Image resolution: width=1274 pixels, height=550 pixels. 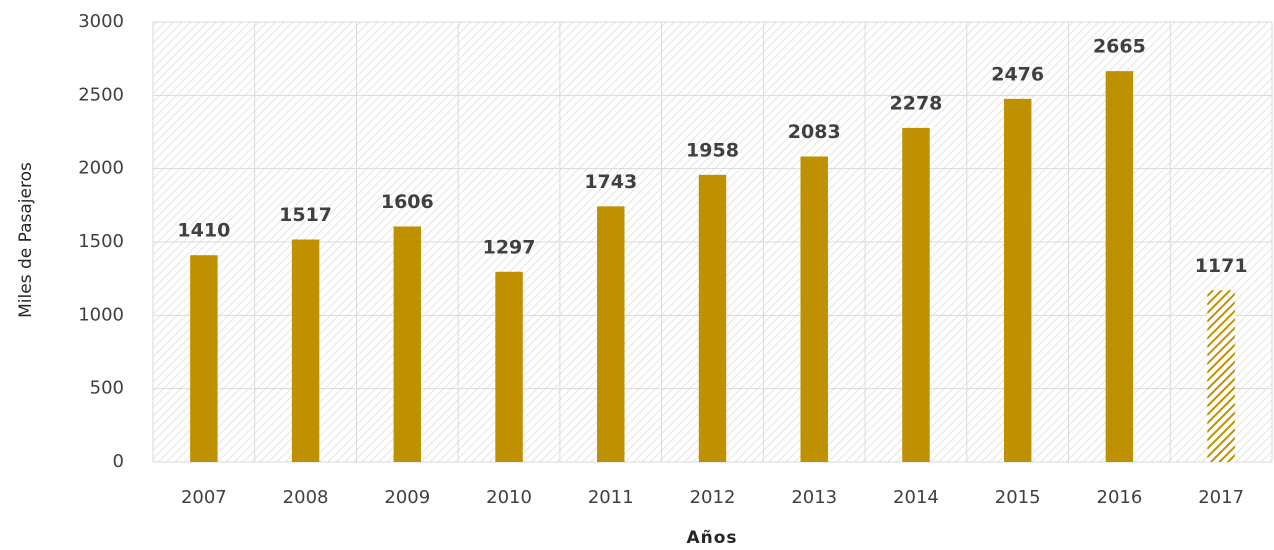 I want to click on x-axis-label: Años, so click(x=711, y=538).